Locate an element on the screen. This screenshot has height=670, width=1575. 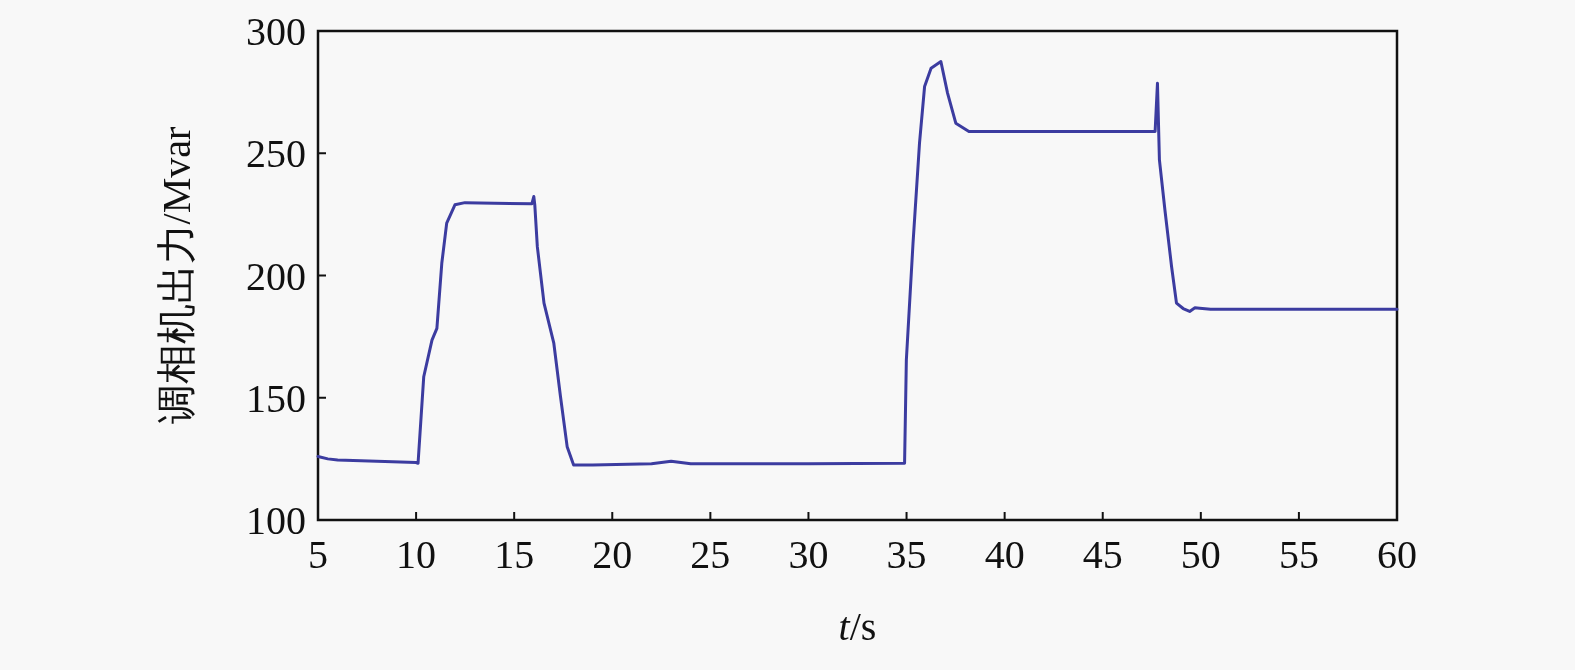
x-tick-label: 5 is located at coordinates (318, 554).